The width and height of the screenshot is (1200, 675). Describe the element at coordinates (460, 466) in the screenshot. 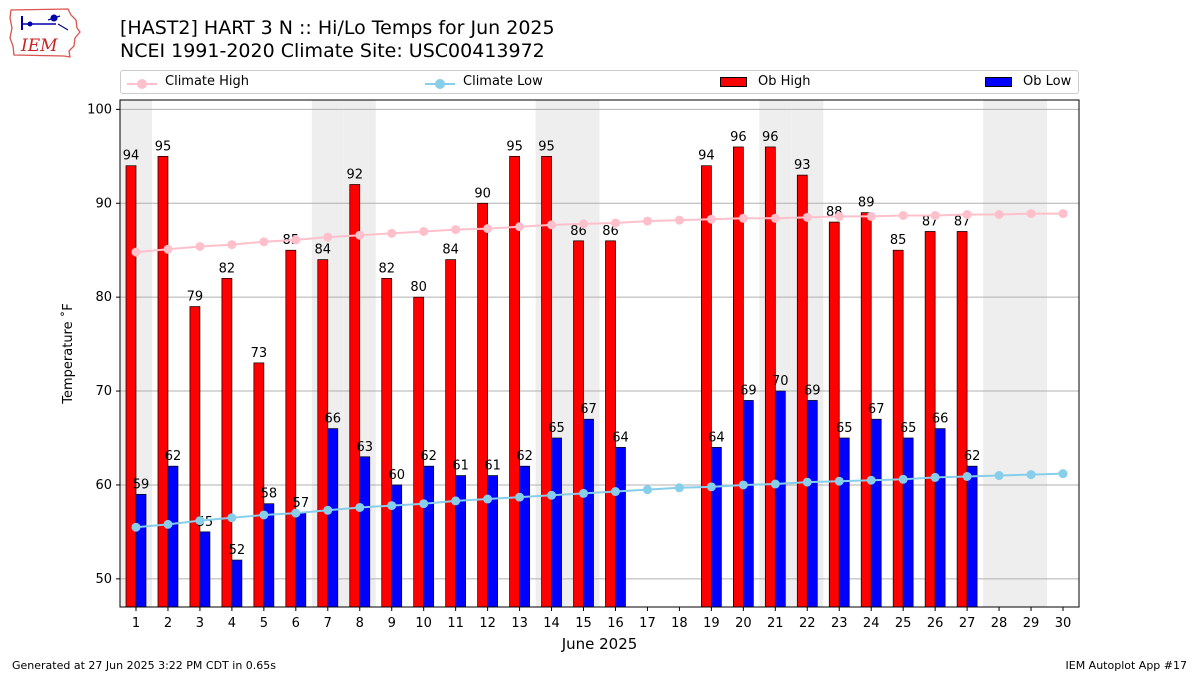

I see `ob-low-label-11: 61` at that location.